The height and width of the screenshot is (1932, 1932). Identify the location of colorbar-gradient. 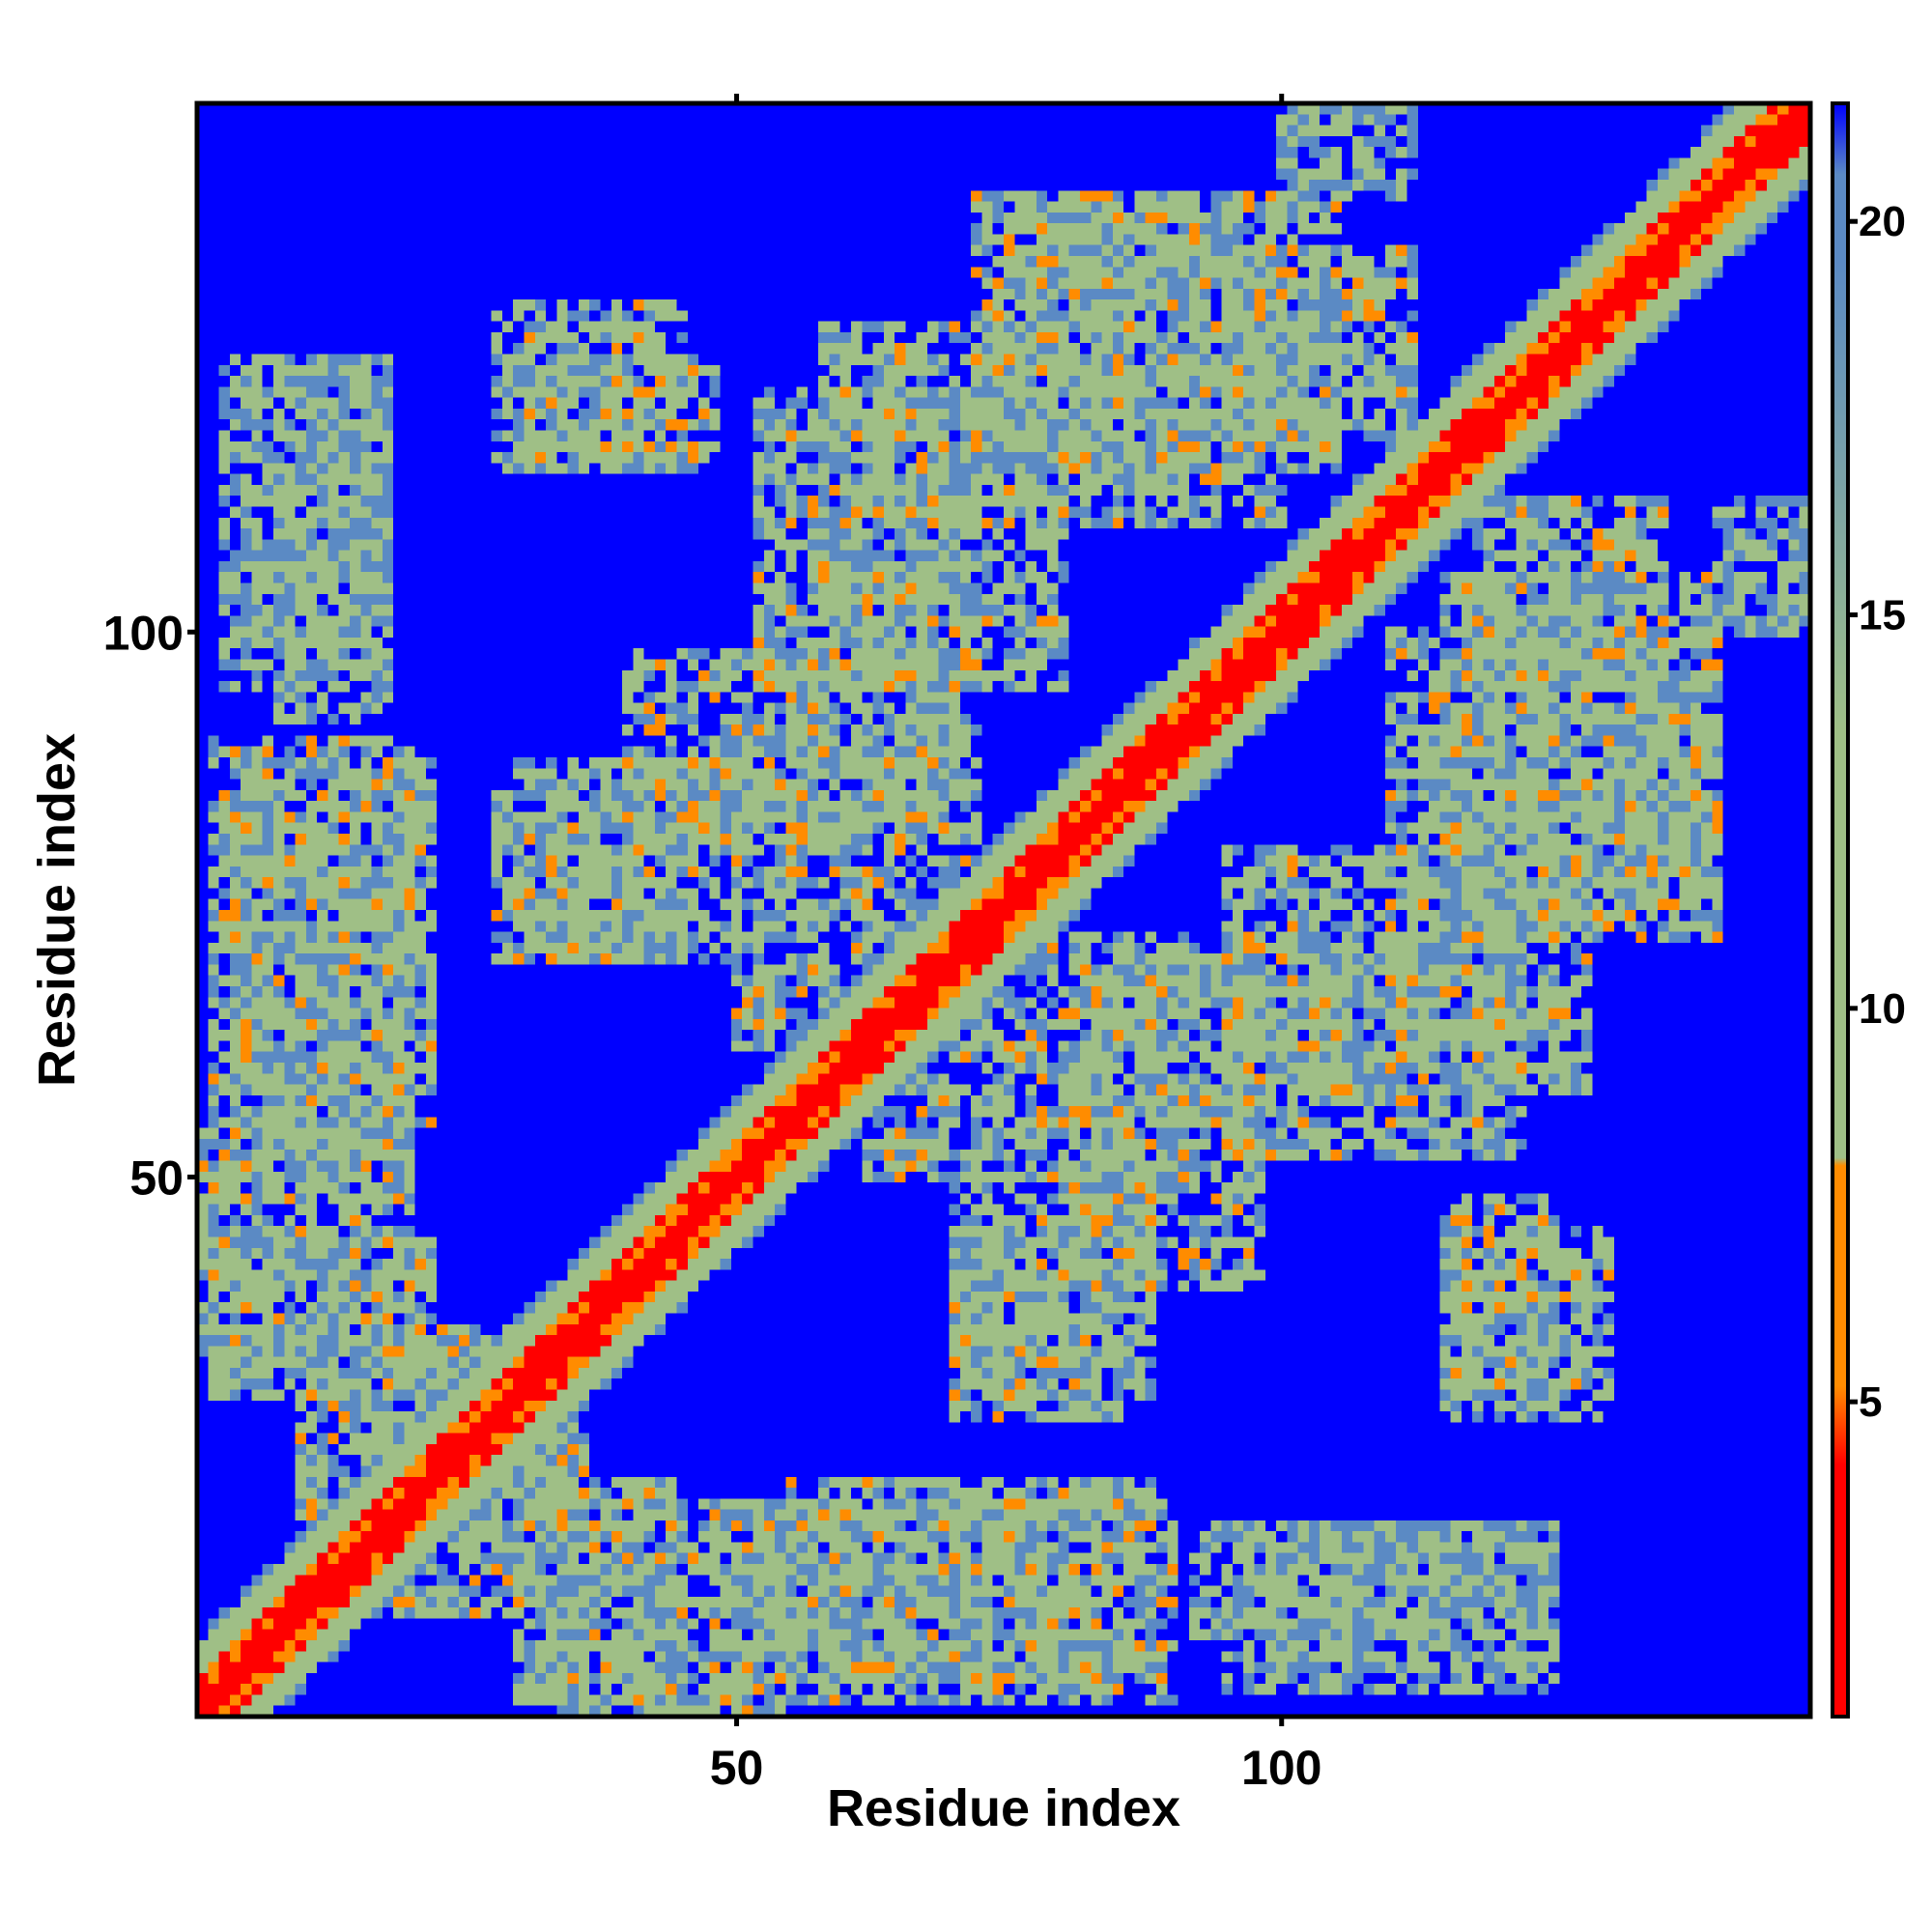
(1840, 910).